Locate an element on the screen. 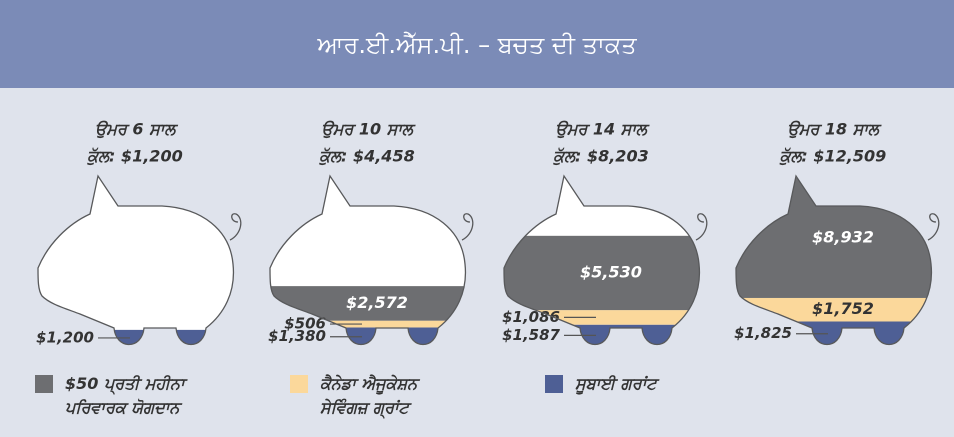 This screenshot has height=437, width=954. legend-item: $50 ਪ੍ਰਤੀ ਮਹੀਨਾ ਪਰਿਵਾਰਕ ਯੋਗਦਾਨ is located at coordinates (145, 396).